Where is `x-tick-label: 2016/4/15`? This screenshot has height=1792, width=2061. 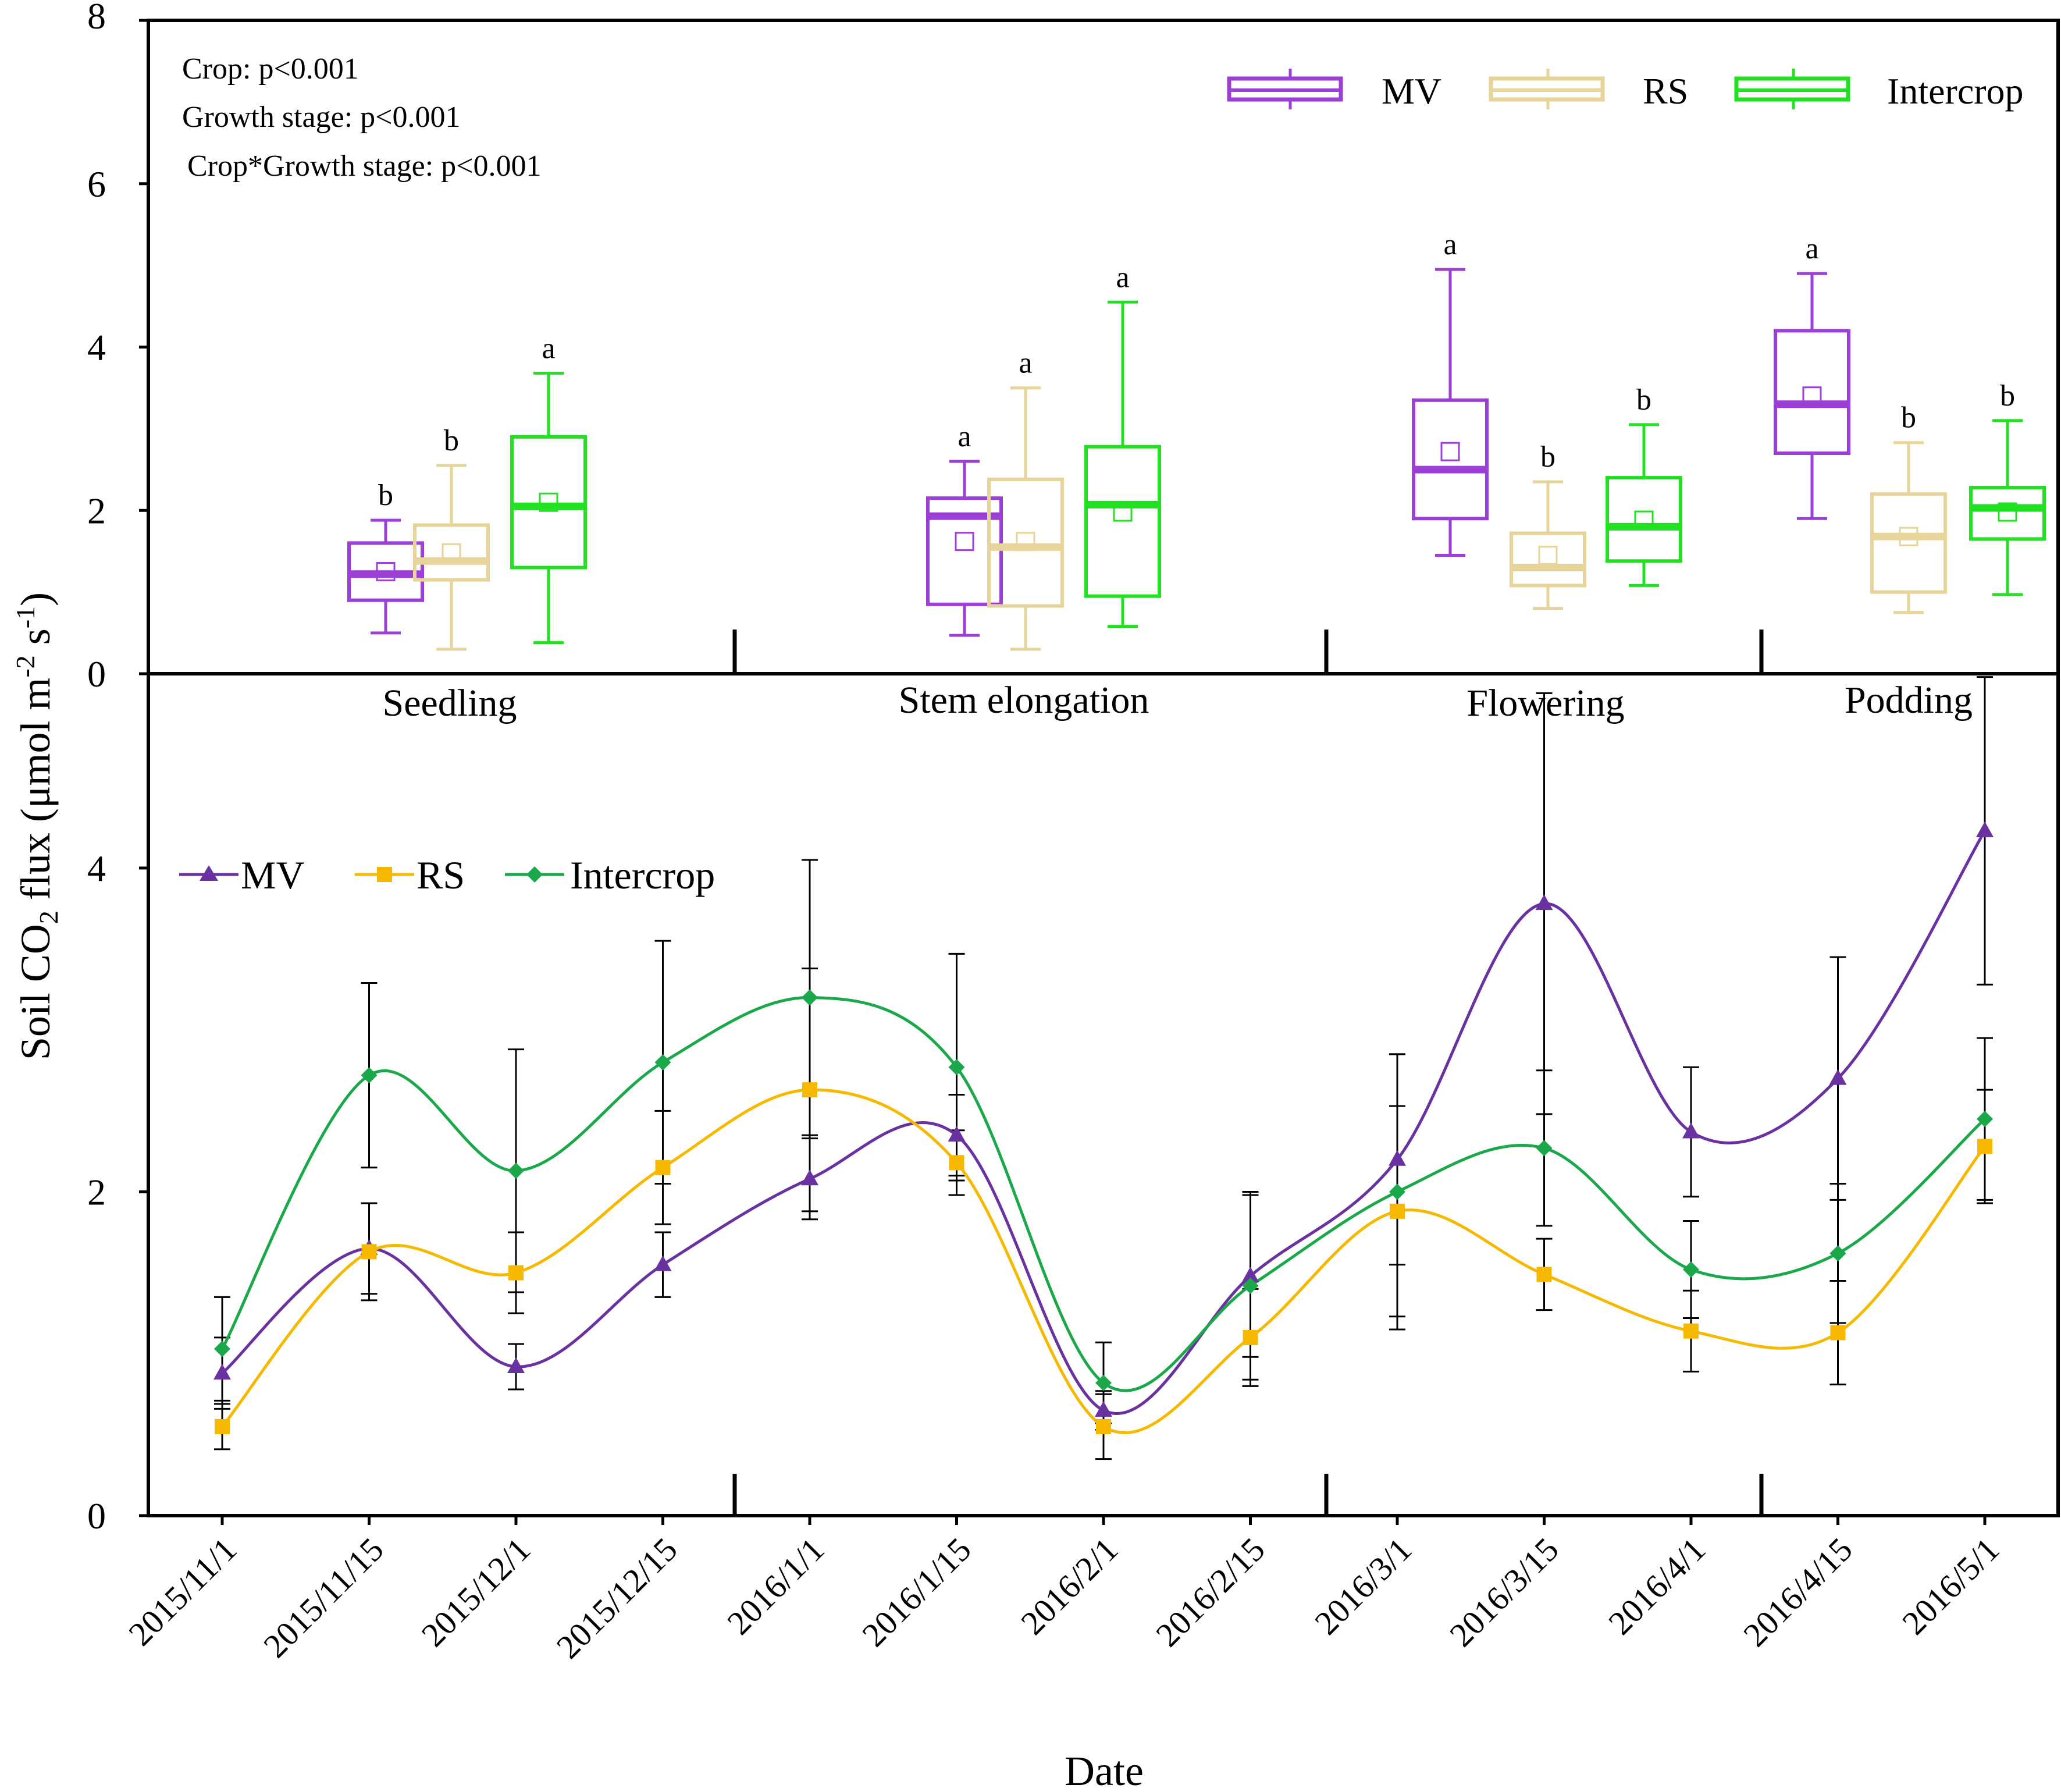
x-tick-label: 2016/4/15 is located at coordinates (1797, 1592).